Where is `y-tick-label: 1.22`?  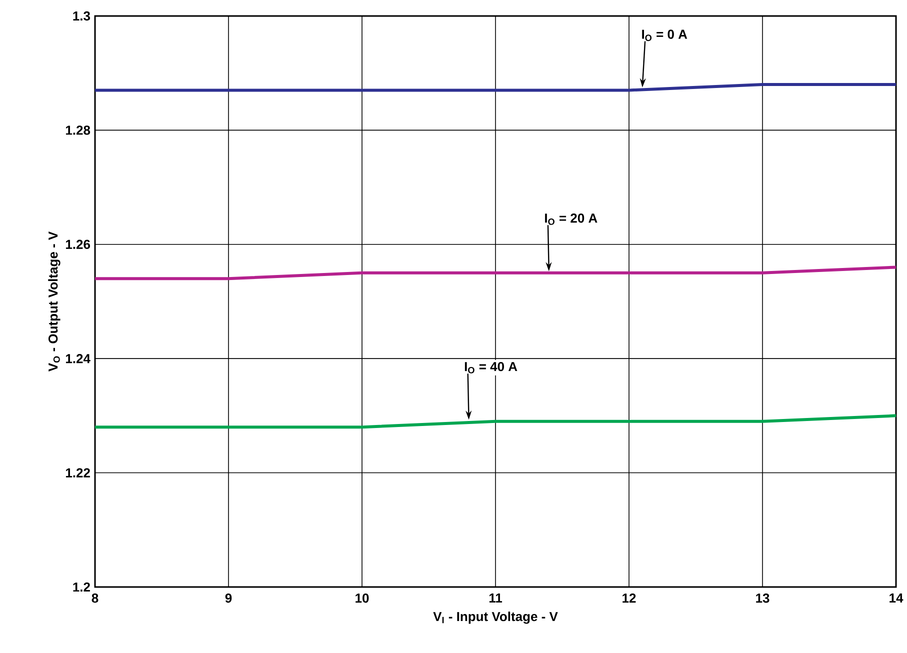
y-tick-label: 1.22 is located at coordinates (78, 473).